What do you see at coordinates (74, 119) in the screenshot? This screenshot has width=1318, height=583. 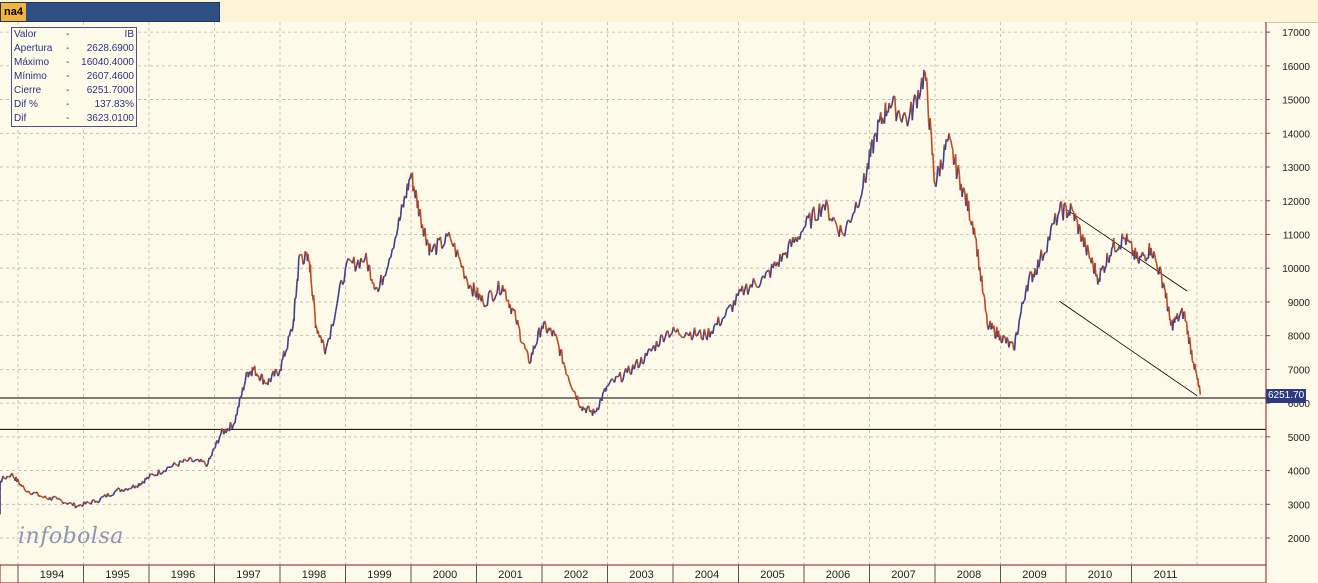 I see `info-row: Dif - 3623.0100` at bounding box center [74, 119].